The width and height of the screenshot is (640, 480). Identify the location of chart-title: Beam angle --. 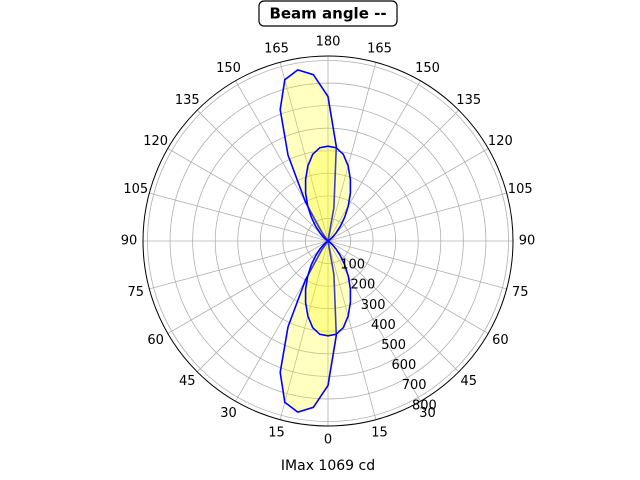
(327, 14).